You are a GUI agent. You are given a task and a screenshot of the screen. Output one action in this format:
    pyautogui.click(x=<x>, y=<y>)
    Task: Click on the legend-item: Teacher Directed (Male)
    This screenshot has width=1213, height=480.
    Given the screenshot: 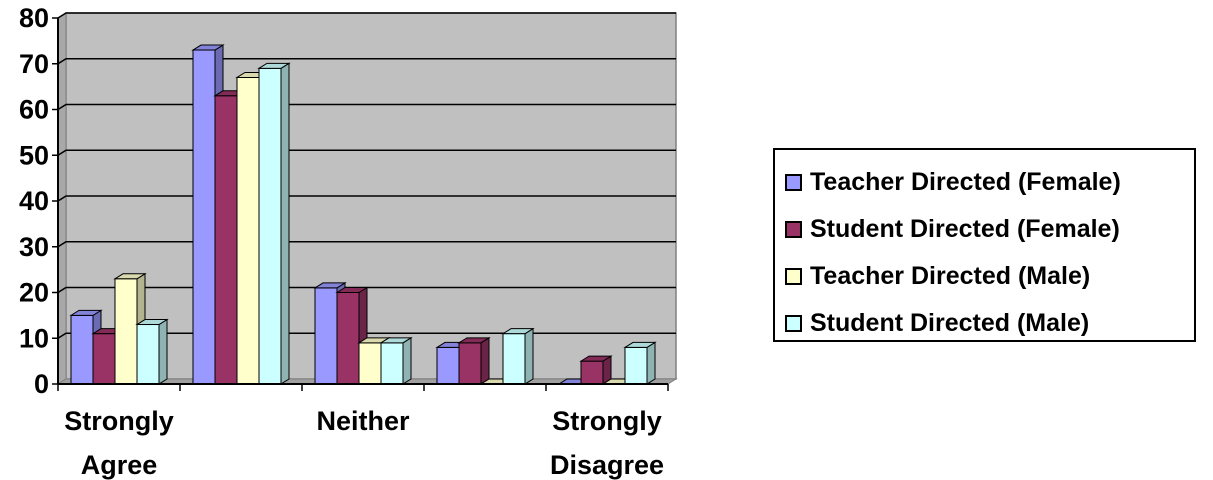 What is the action you would take?
    pyautogui.click(x=989, y=276)
    